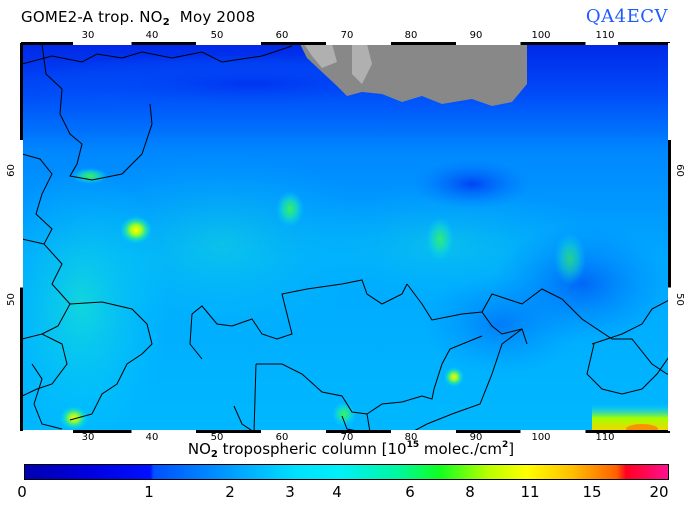 The width and height of the screenshot is (692, 507). I want to click on x-tick-top: 40, so click(152, 35).